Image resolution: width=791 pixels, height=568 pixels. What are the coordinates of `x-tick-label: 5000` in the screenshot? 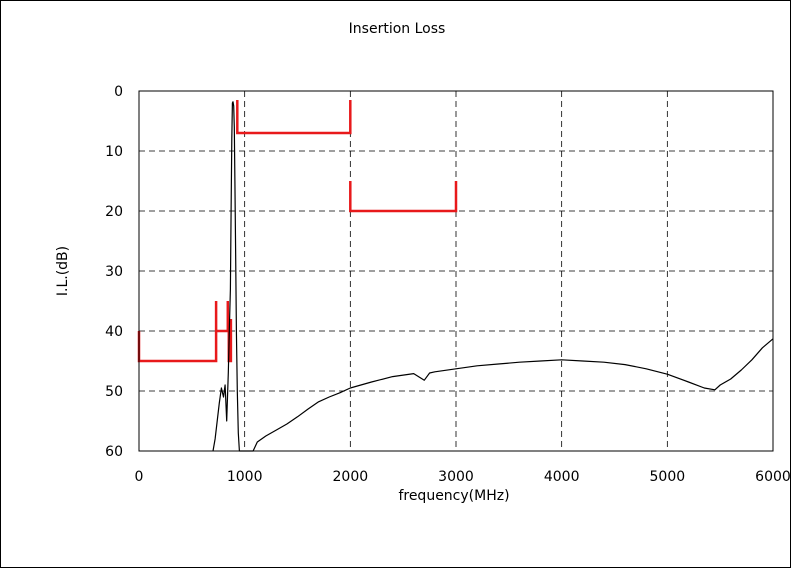 It's located at (668, 477).